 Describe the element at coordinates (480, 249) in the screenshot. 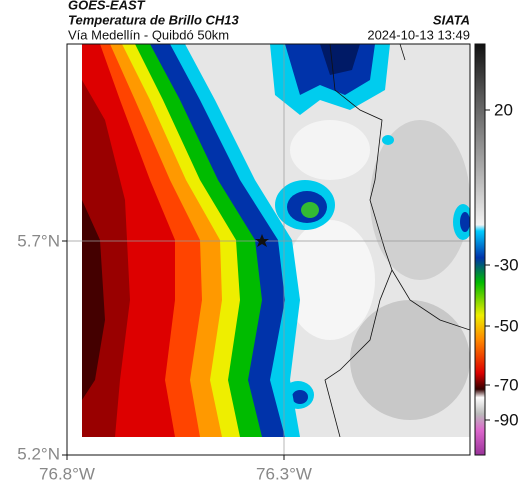

I see `colorbar` at that location.